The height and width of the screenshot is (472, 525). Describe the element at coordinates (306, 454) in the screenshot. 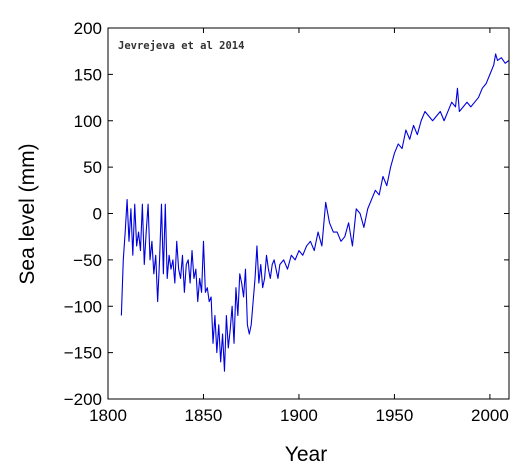

I see `x-axis-label: Year` at that location.